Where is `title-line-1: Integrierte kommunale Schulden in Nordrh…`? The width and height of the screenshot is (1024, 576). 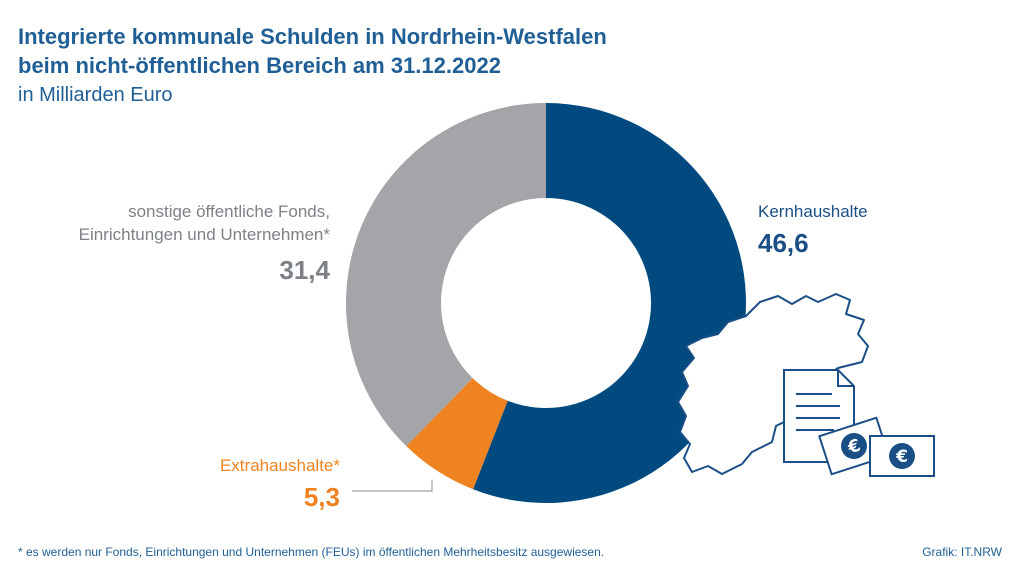 title-line-1: Integrierte kommunale Schulden in Nordrh… is located at coordinates (312, 36).